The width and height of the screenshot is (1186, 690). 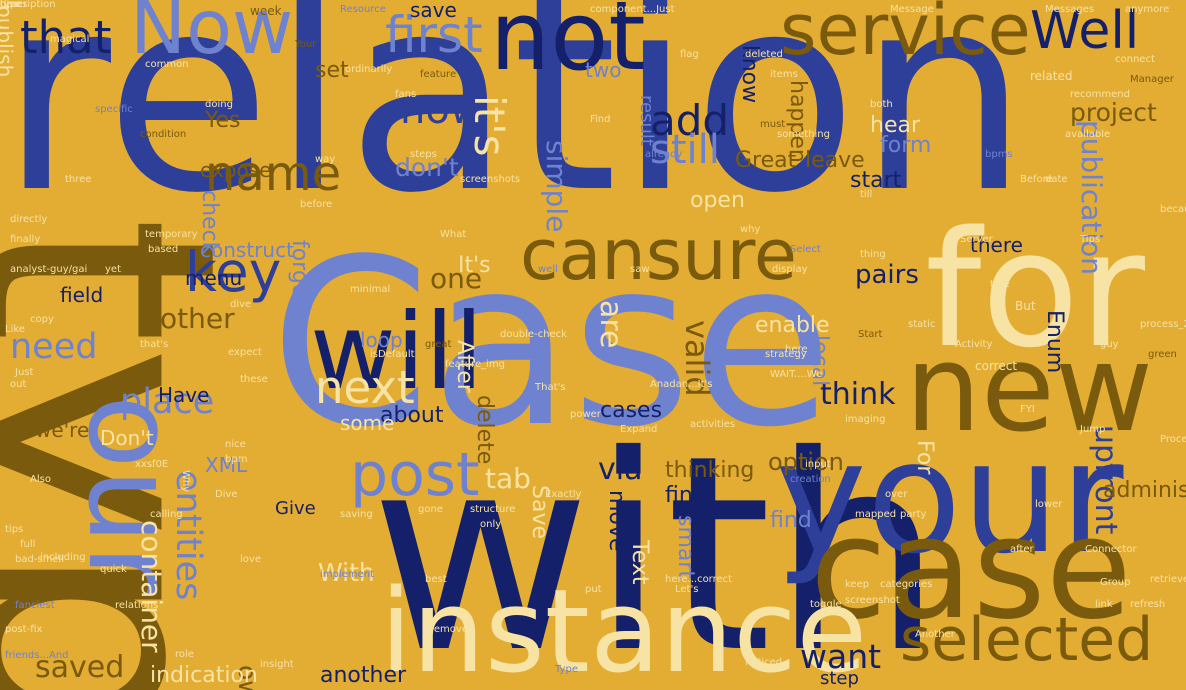 I want to click on word-common: common, so click(x=167, y=64).